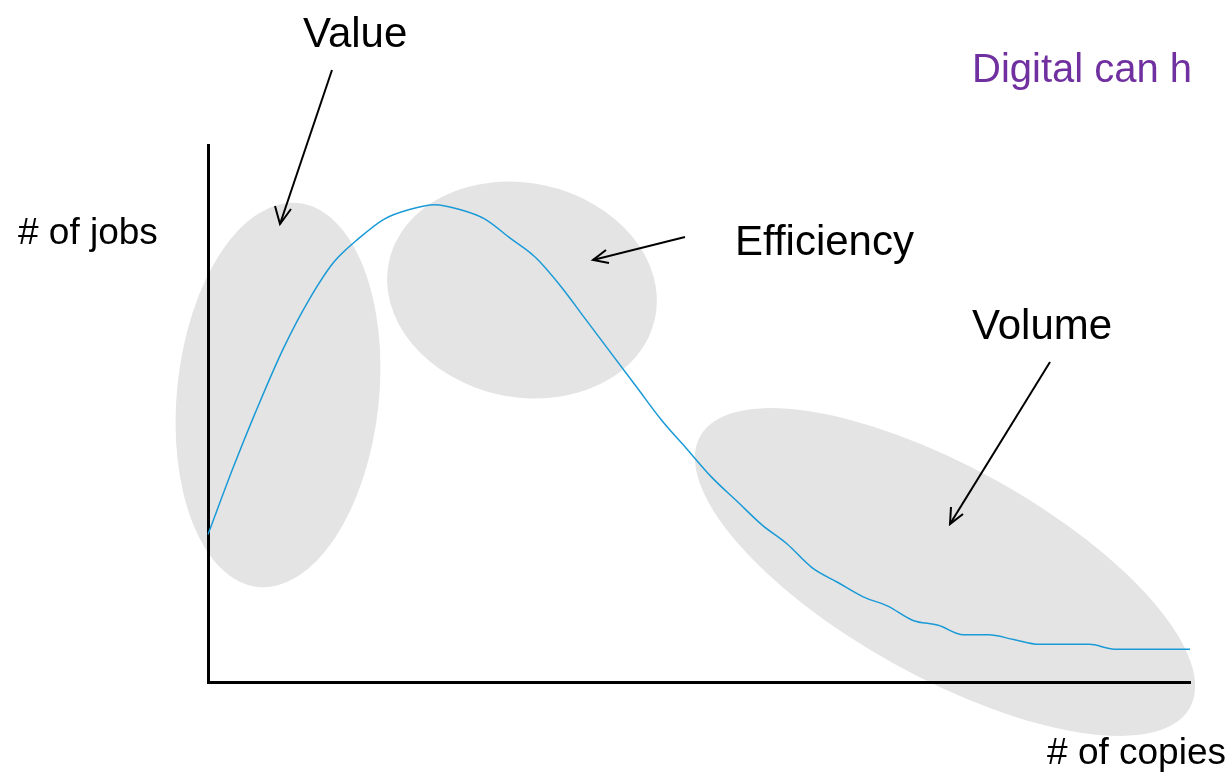 The image size is (1232, 775). I want to click on x-axis-title: # of copies, so click(1136, 751).